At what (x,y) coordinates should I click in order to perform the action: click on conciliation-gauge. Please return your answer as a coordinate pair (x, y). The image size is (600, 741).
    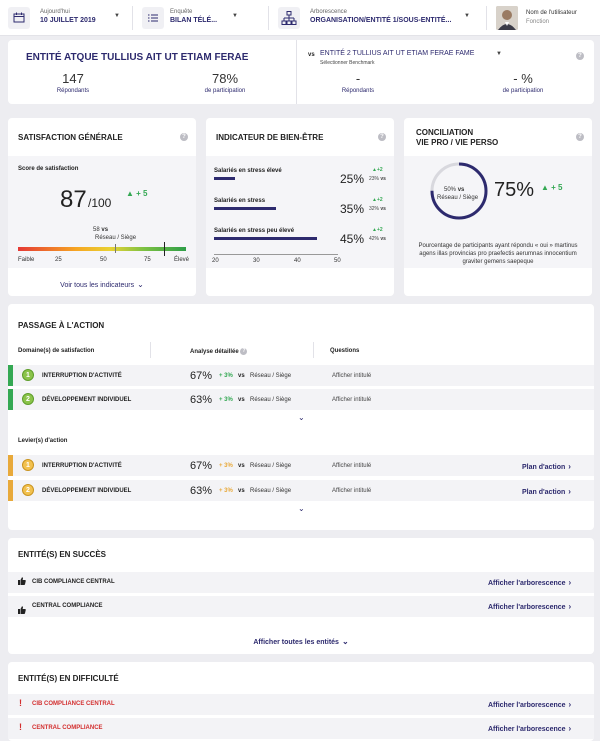
    Looking at the image, I should click on (459, 191).